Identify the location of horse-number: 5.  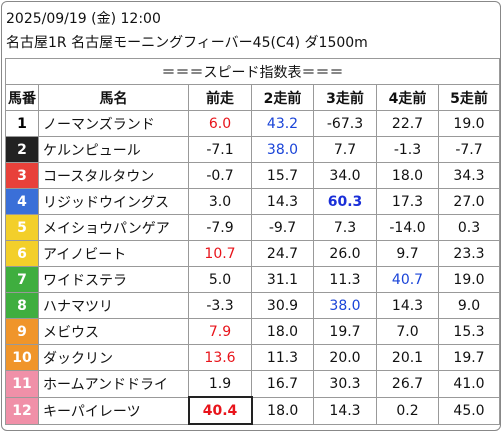
(22, 227).